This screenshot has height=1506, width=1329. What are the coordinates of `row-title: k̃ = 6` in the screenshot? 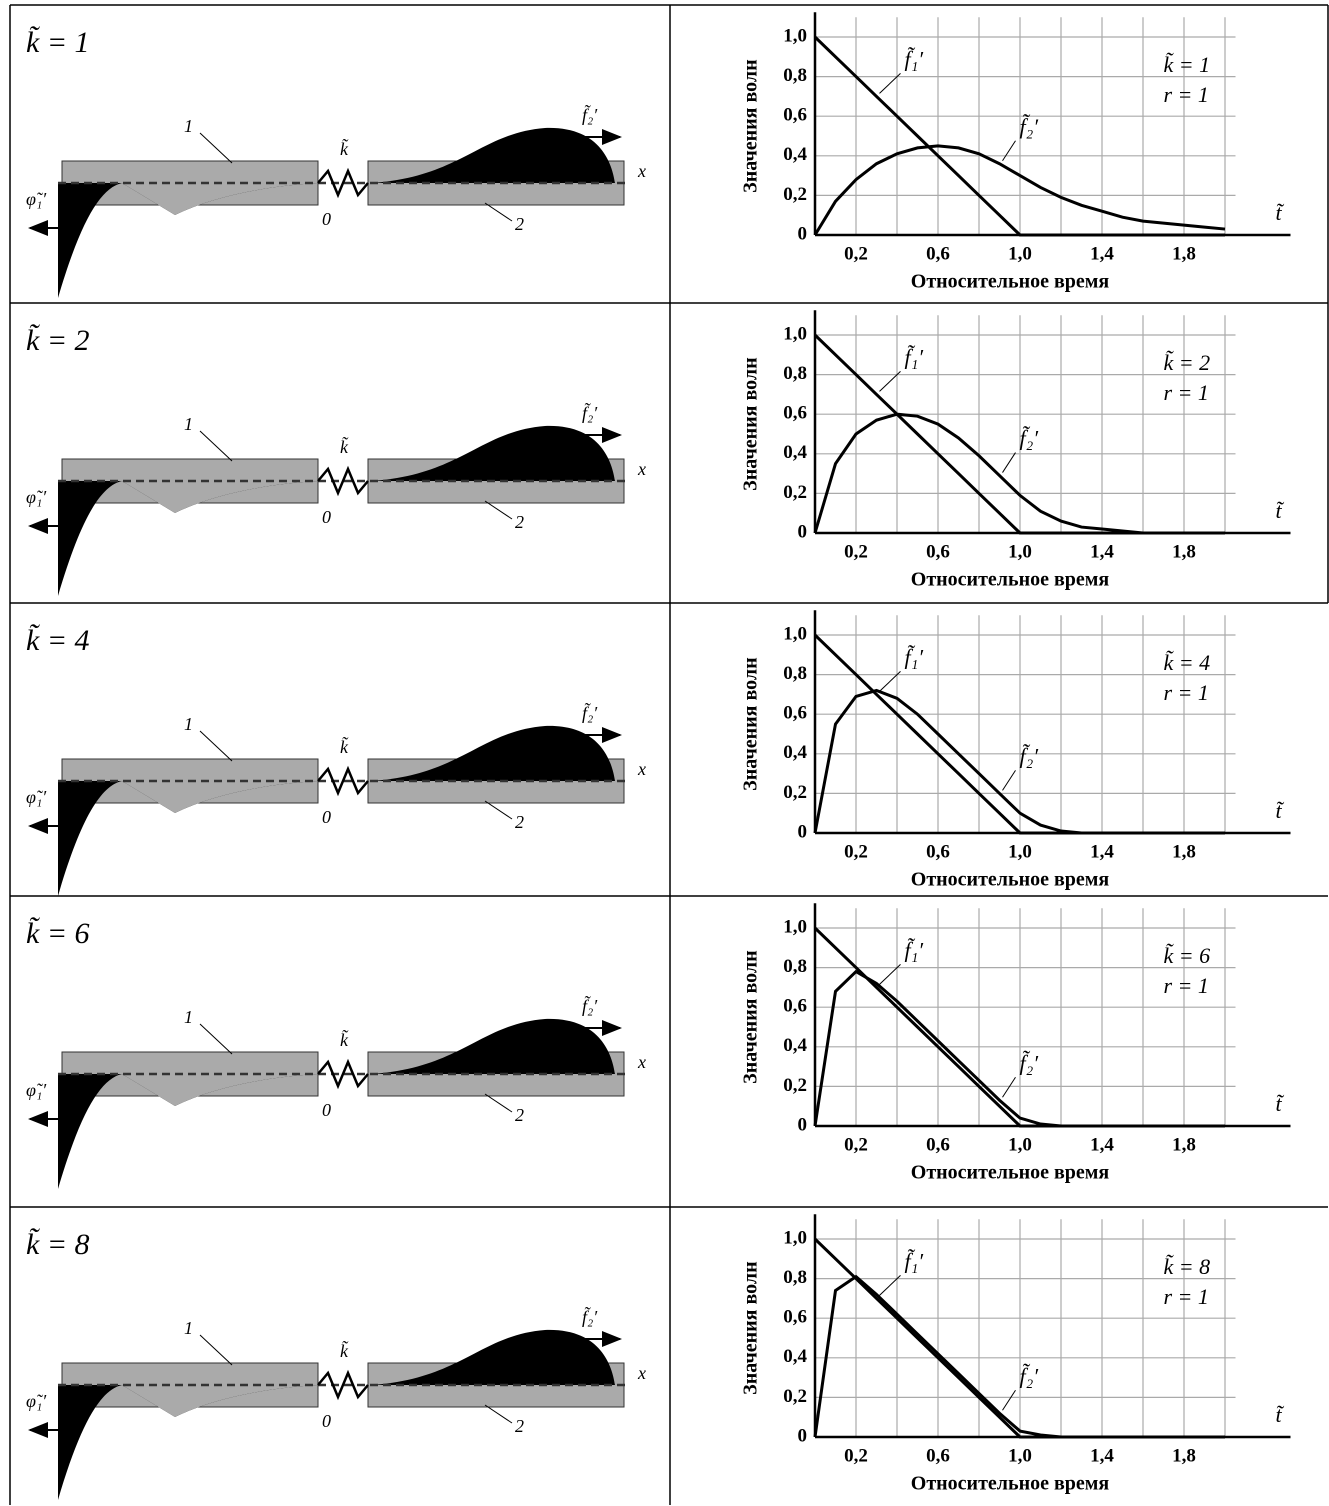 It's located at (58, 933).